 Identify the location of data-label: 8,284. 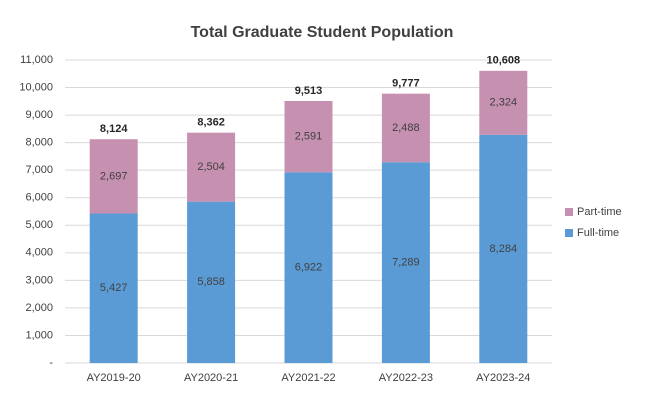
(504, 249).